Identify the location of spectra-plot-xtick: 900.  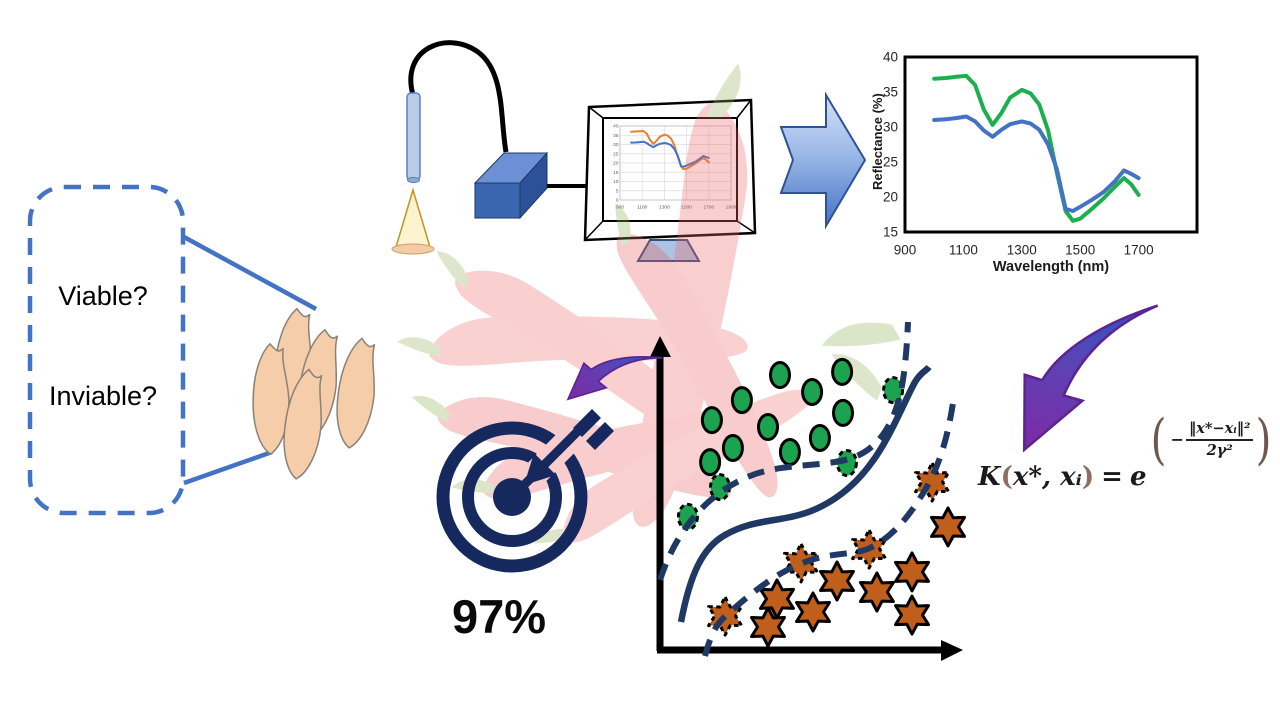
(905, 250).